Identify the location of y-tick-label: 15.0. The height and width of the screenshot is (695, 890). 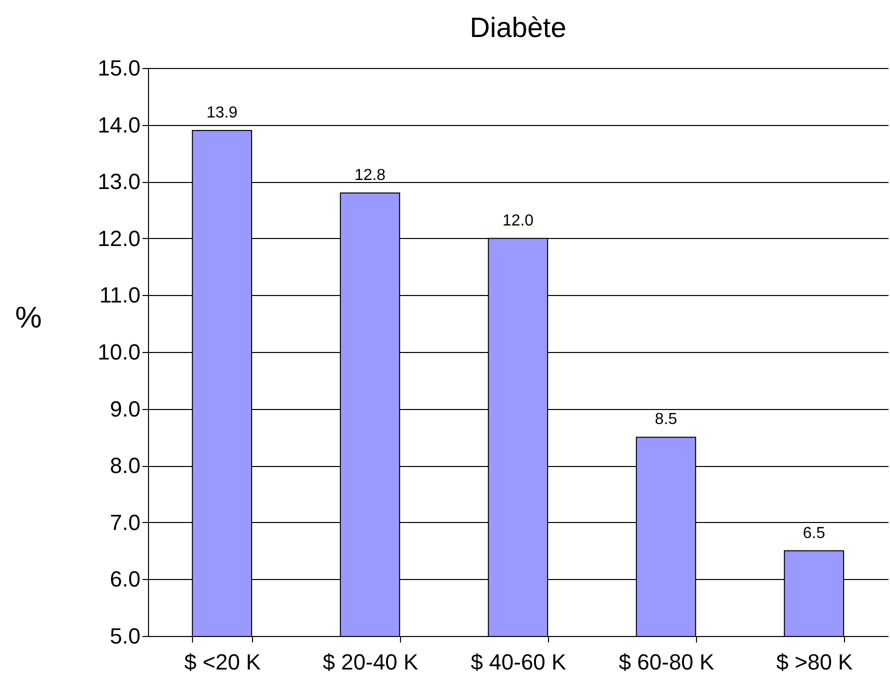
(119, 68).